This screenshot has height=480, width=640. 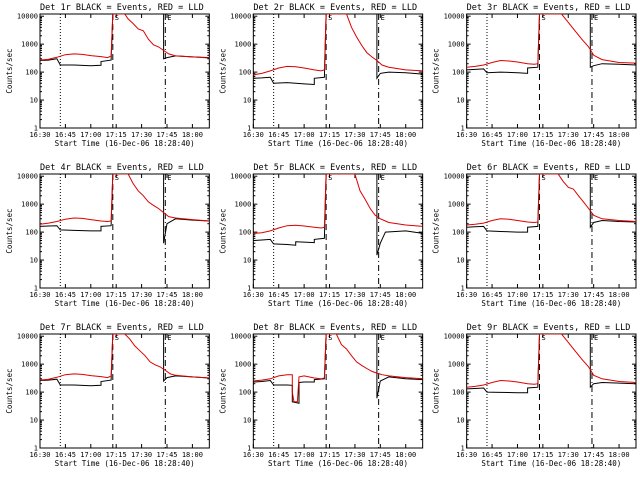 I want to click on chart-title: Det 6r BLACK = Events, RED = LLD, so click(x=549, y=168).